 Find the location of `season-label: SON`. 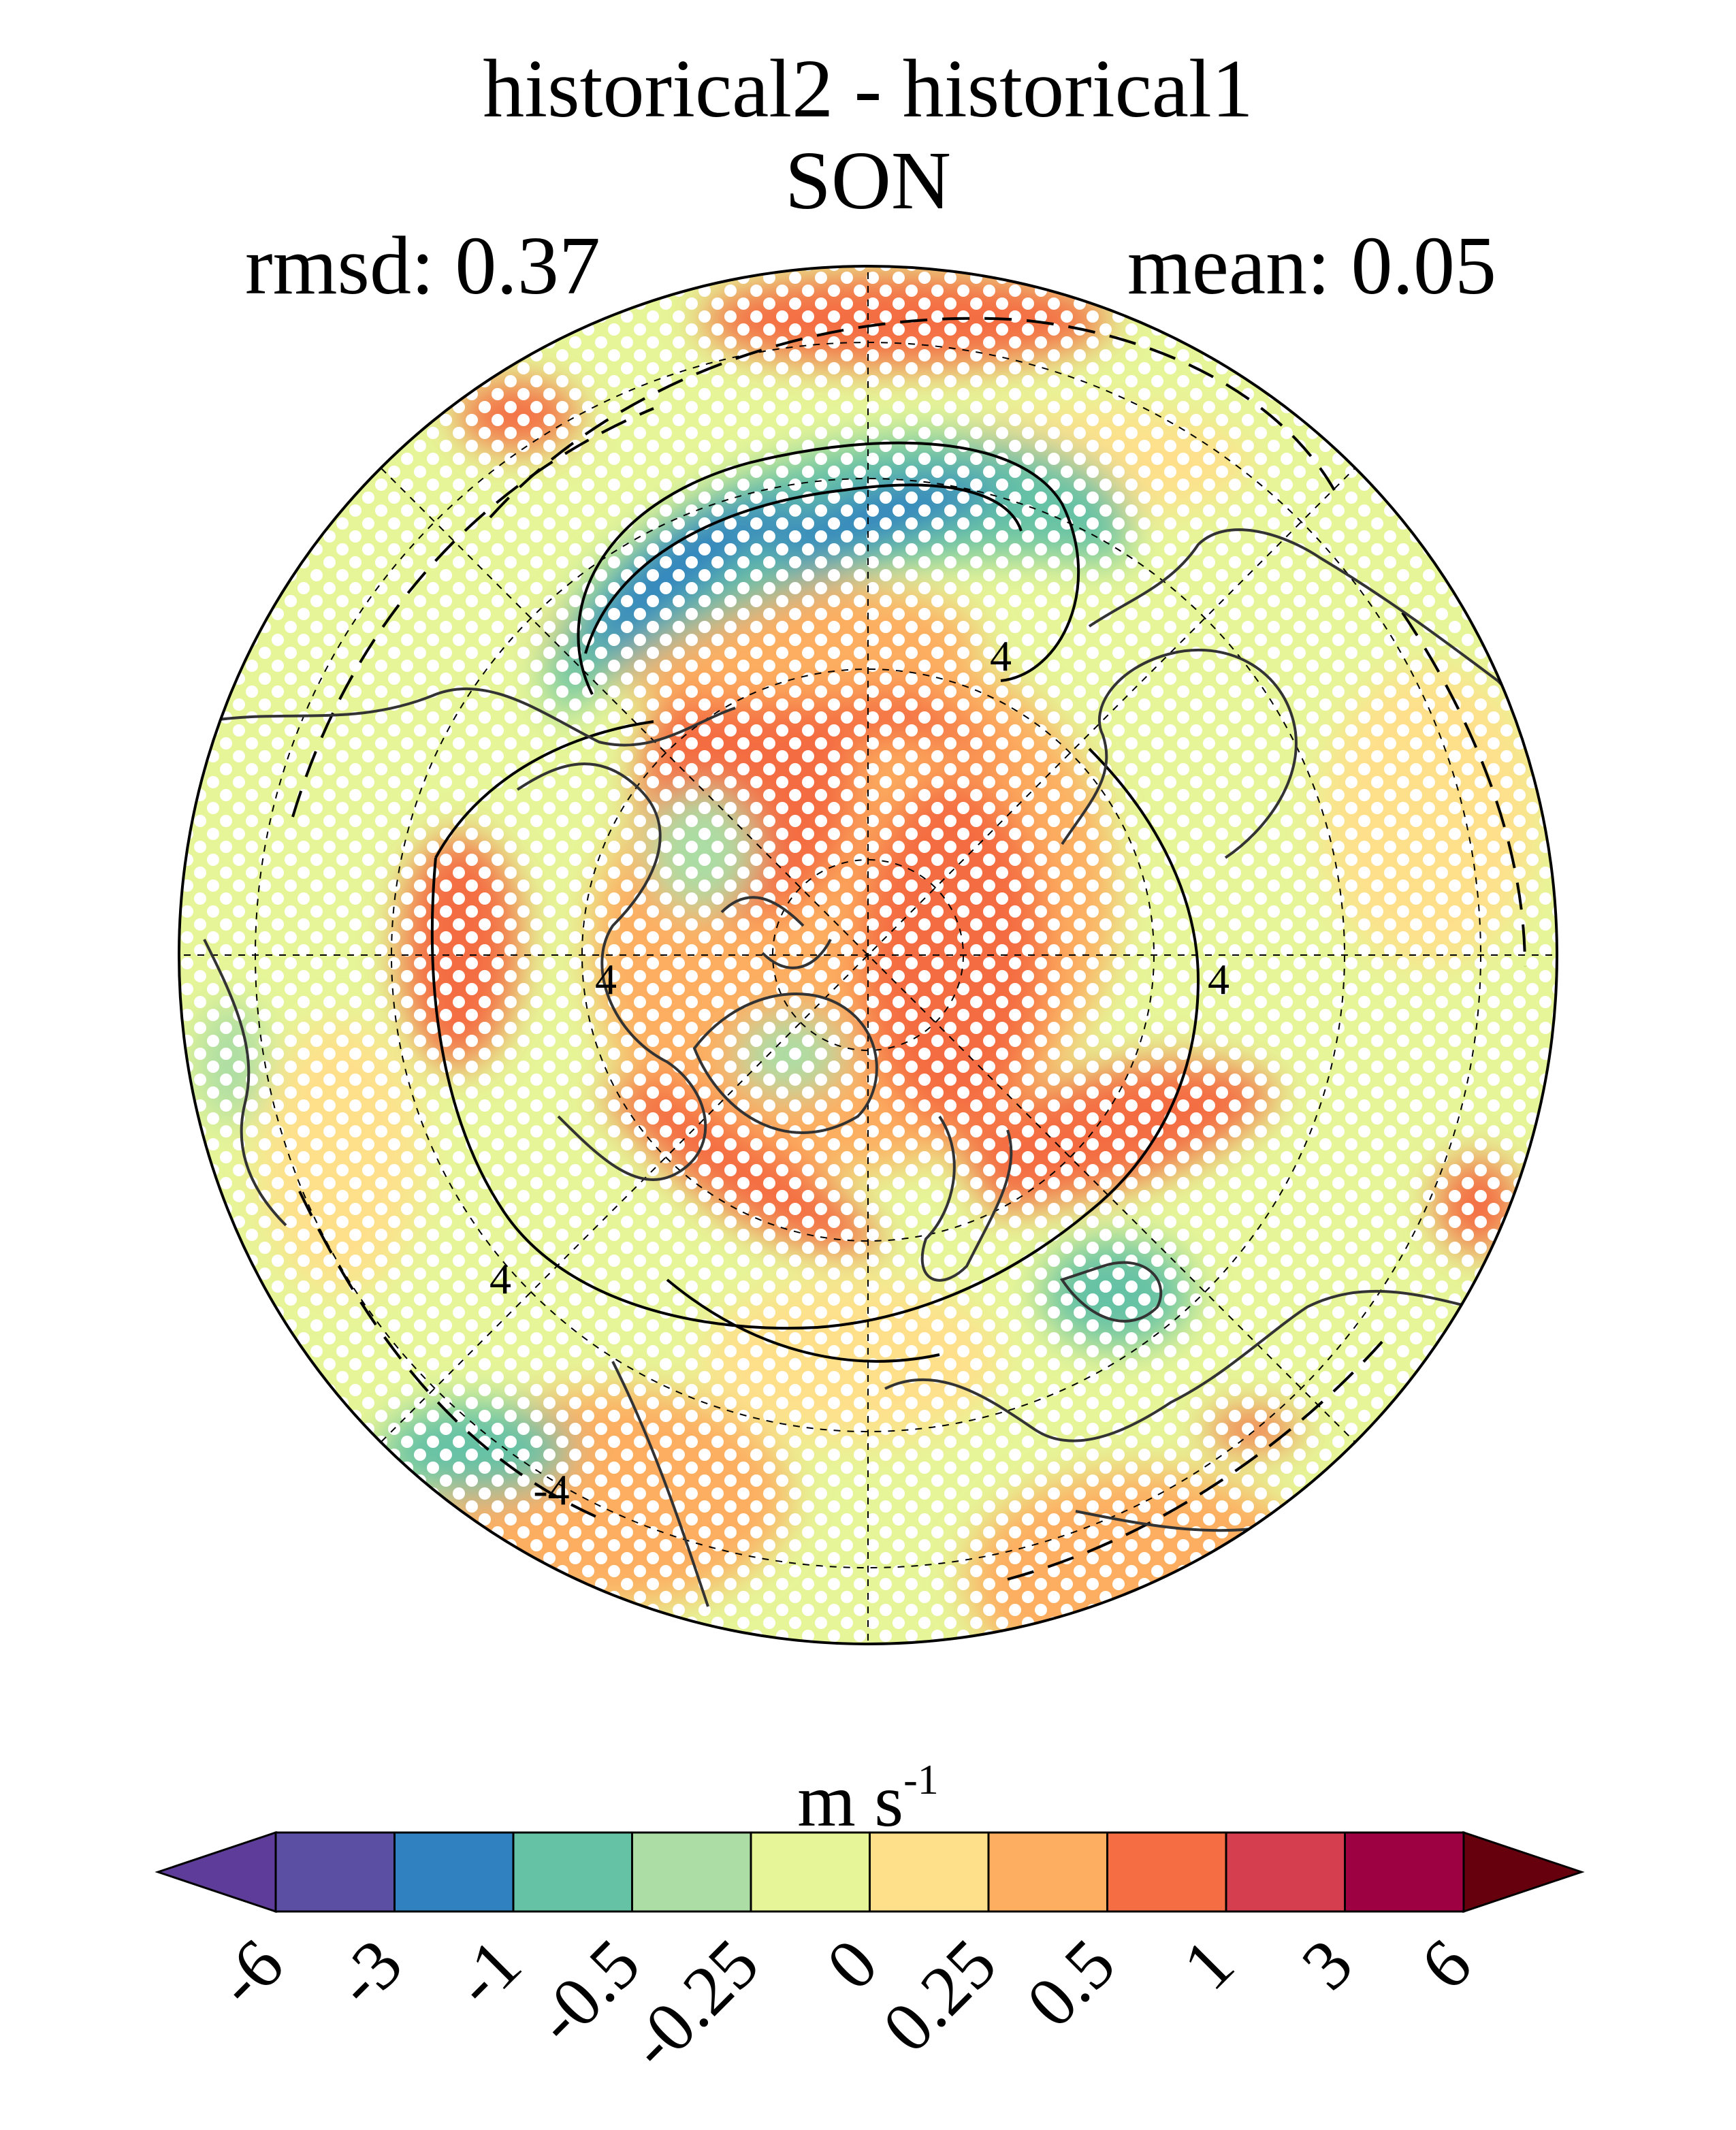

season-label: SON is located at coordinates (868, 181).